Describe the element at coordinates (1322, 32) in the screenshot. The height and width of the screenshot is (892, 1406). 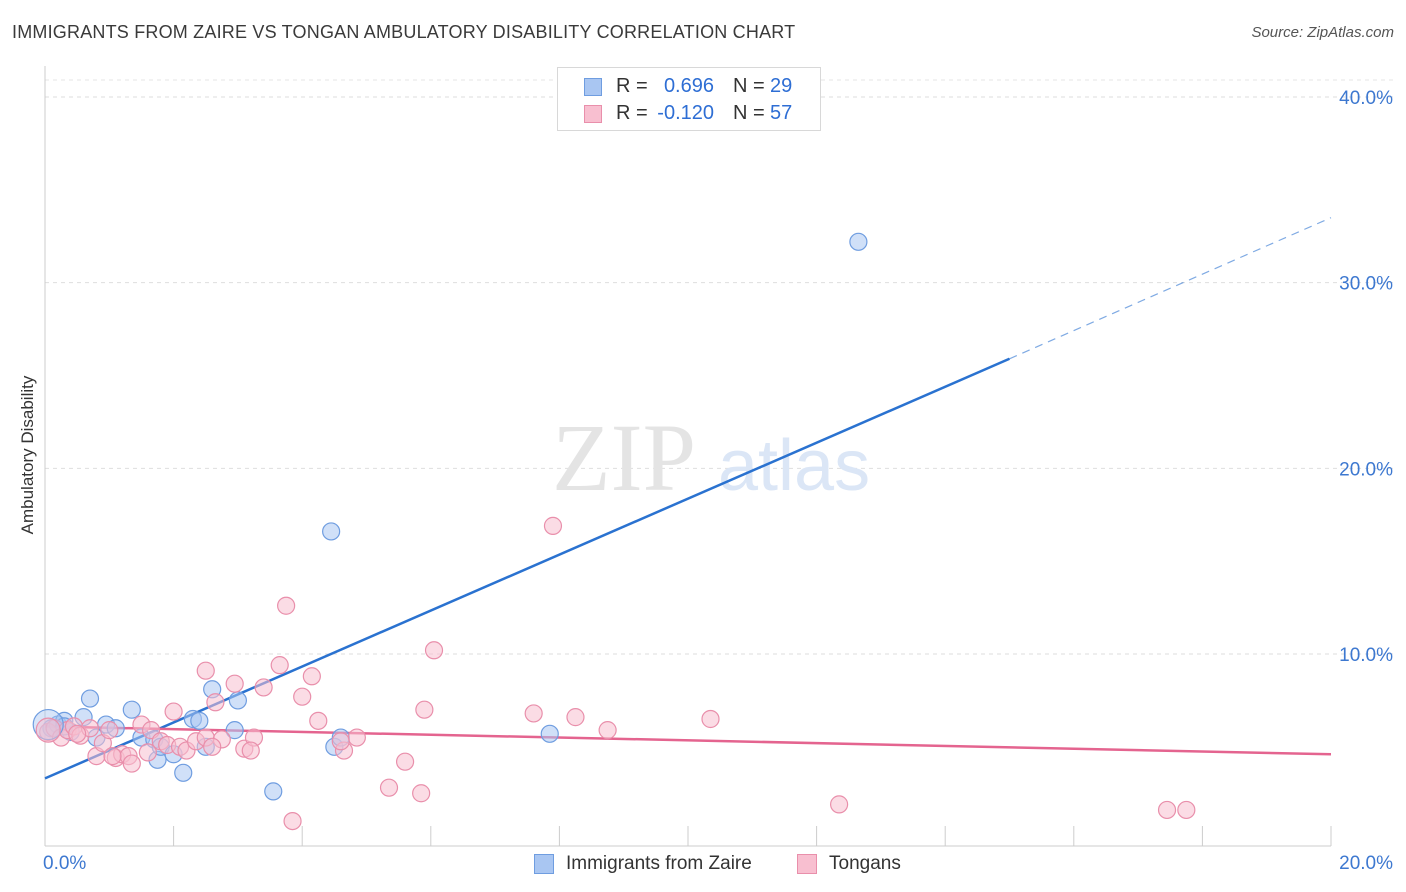
I see `source-label: Source: ZipAtlas.com` at that location.